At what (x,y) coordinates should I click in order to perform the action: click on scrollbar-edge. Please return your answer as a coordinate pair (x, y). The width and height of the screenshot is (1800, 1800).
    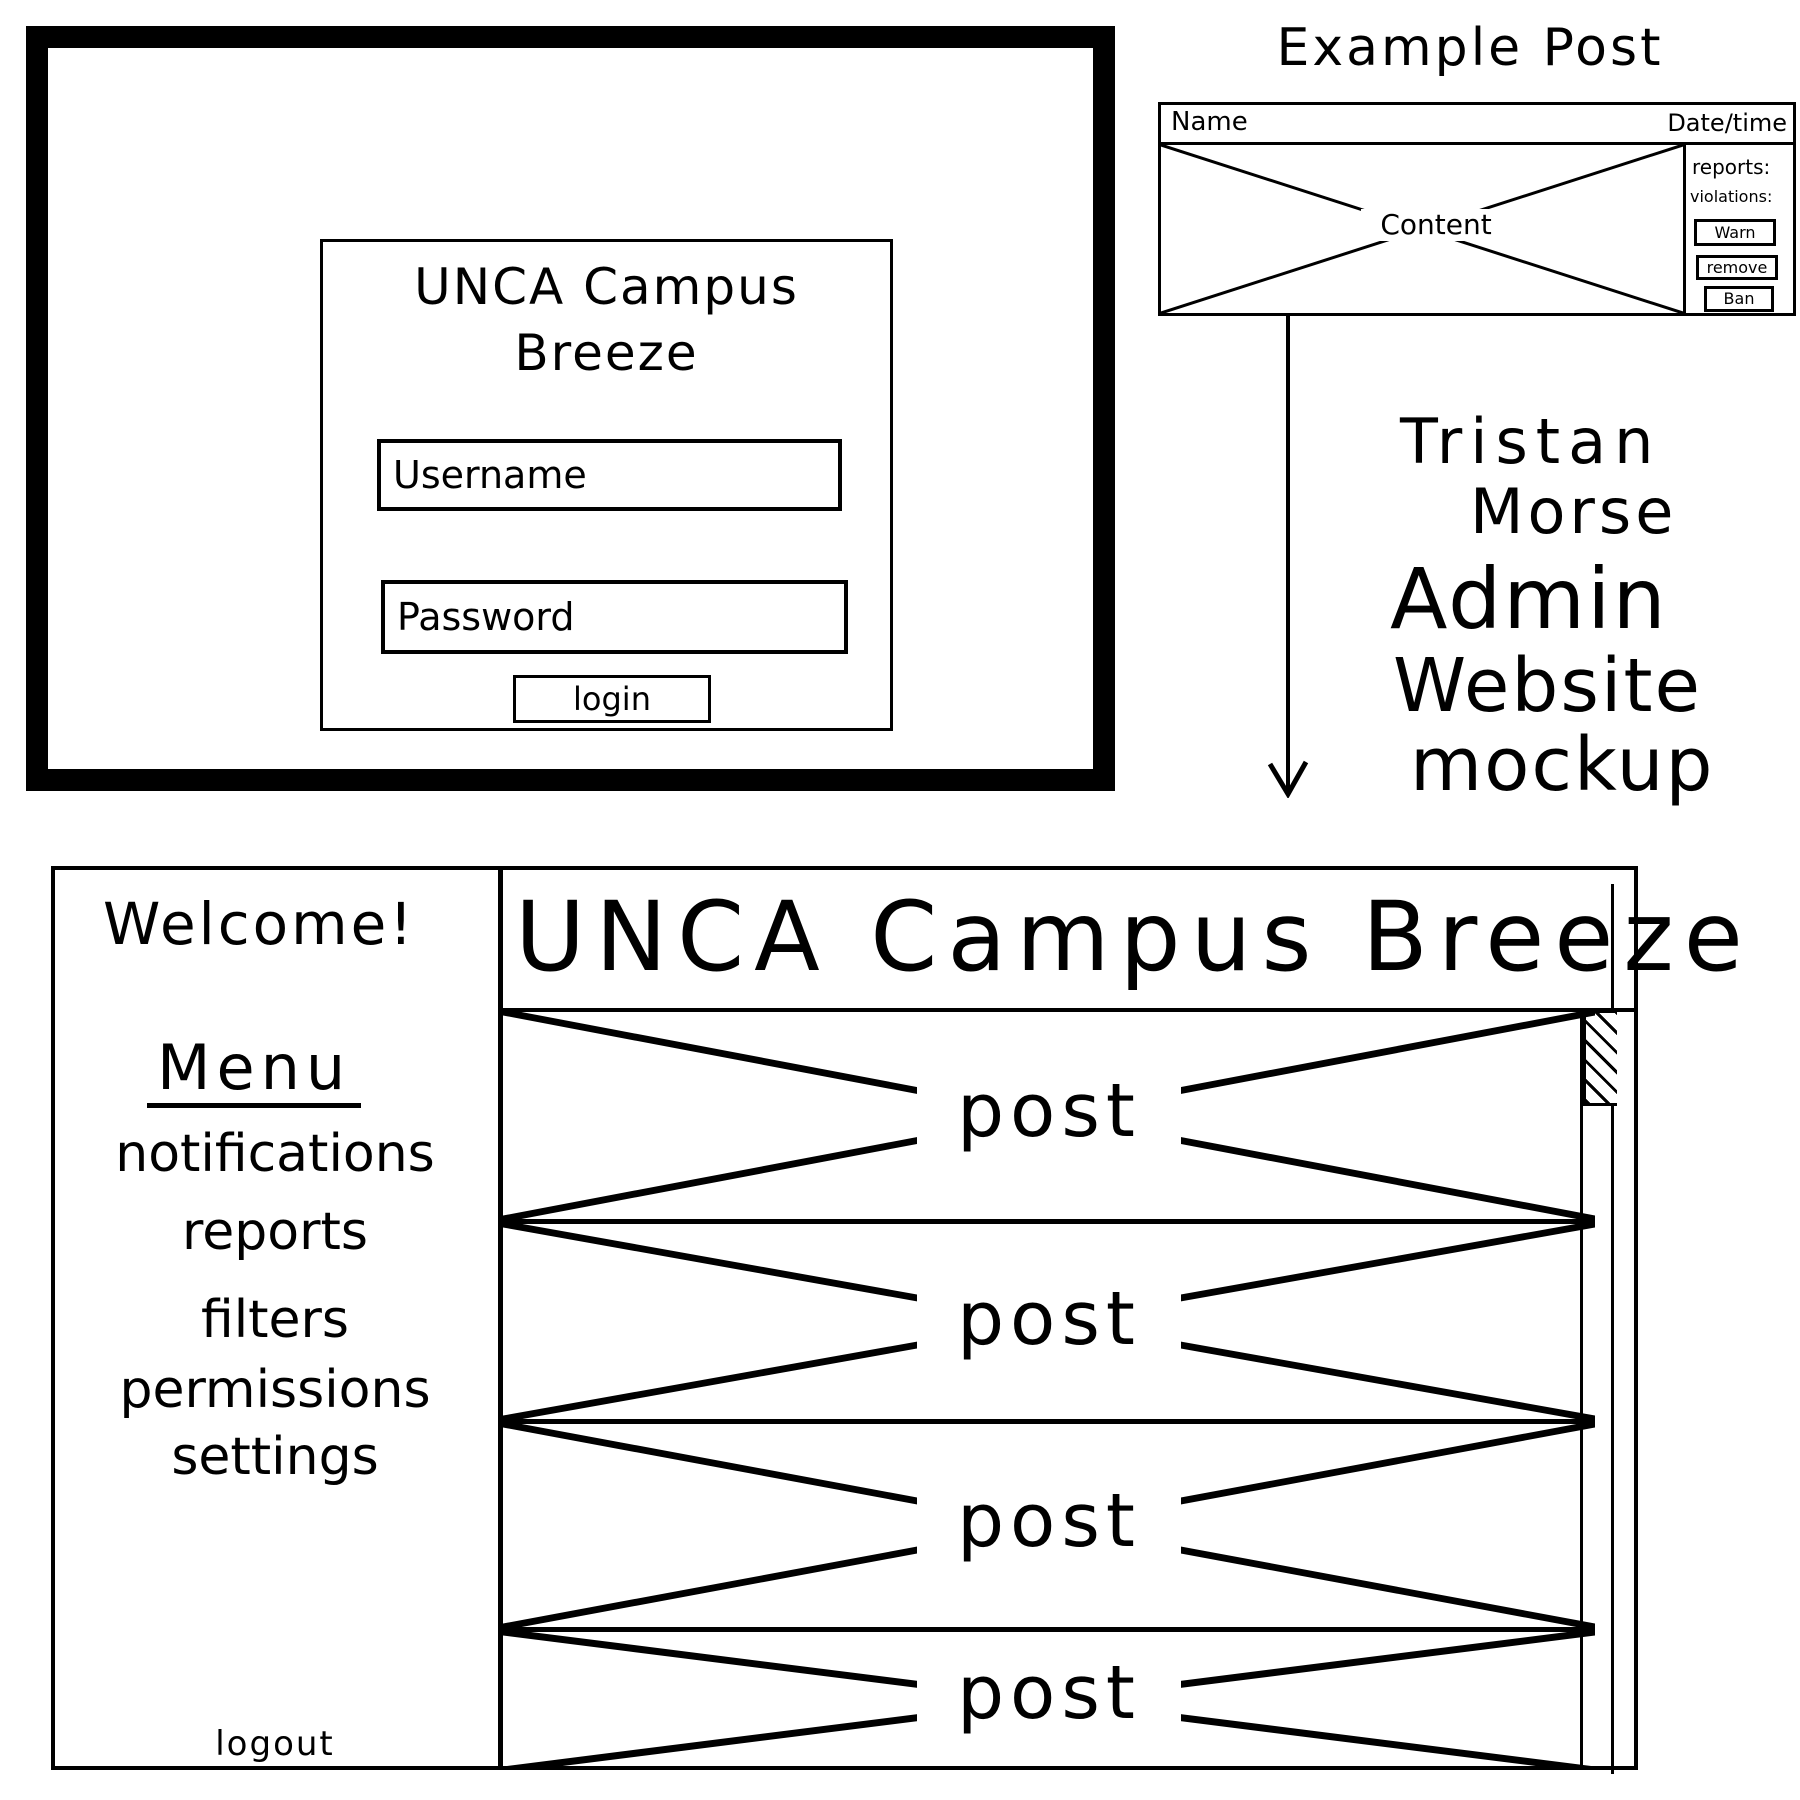
    Looking at the image, I should click on (1612, 1329).